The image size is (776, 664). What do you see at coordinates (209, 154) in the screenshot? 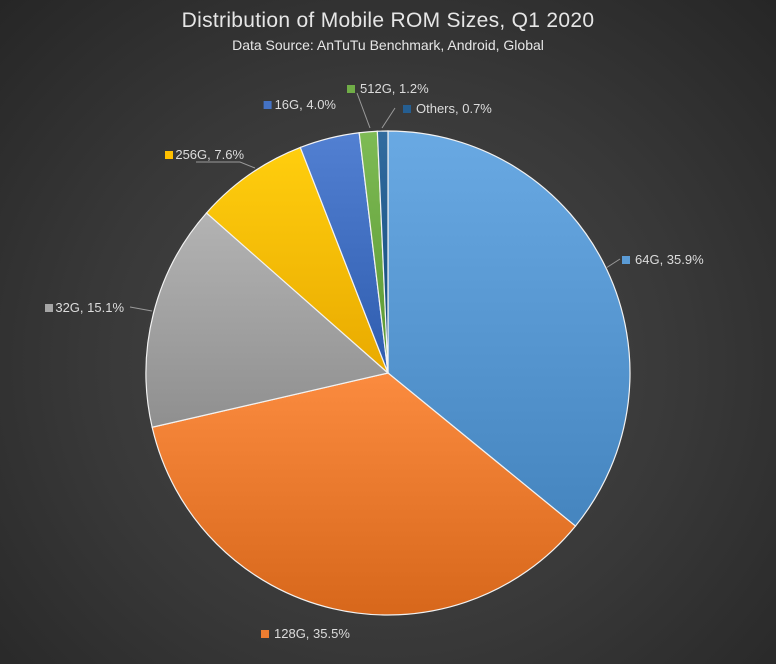
I see `data-label-text: 256G, 7.6%` at bounding box center [209, 154].